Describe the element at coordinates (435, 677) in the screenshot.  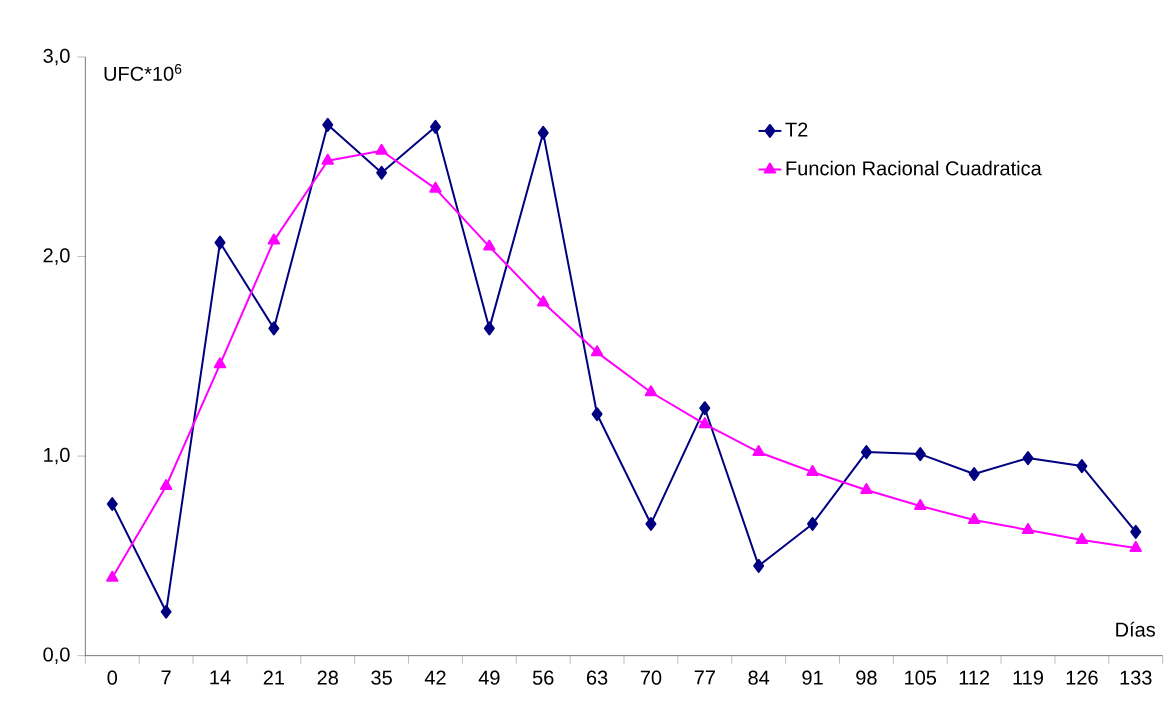
I see `x-tick-label: 42` at that location.